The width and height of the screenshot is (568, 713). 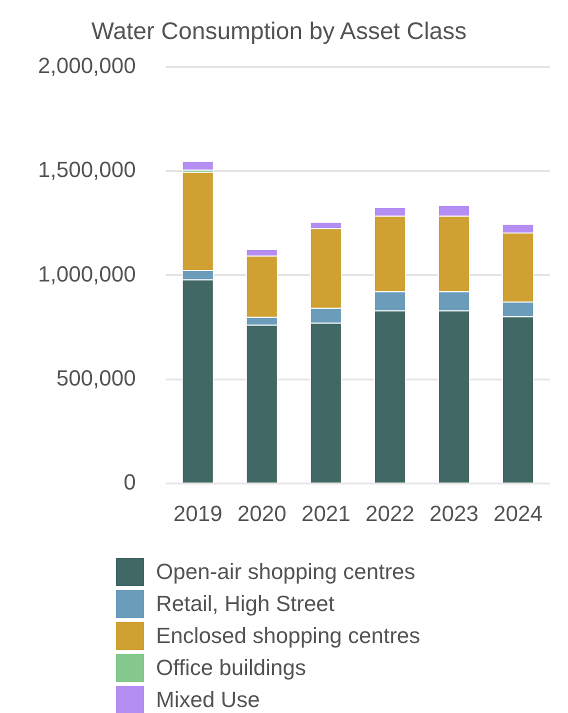 What do you see at coordinates (231, 668) in the screenshot?
I see `legend-label: Office buildings` at bounding box center [231, 668].